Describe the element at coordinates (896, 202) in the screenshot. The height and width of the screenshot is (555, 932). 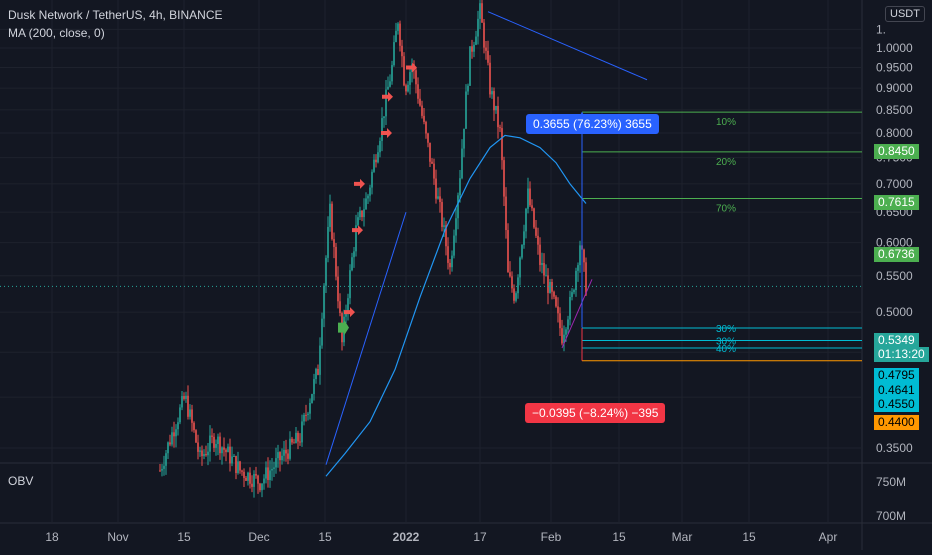
I see `price-tag: 0.7615` at that location.